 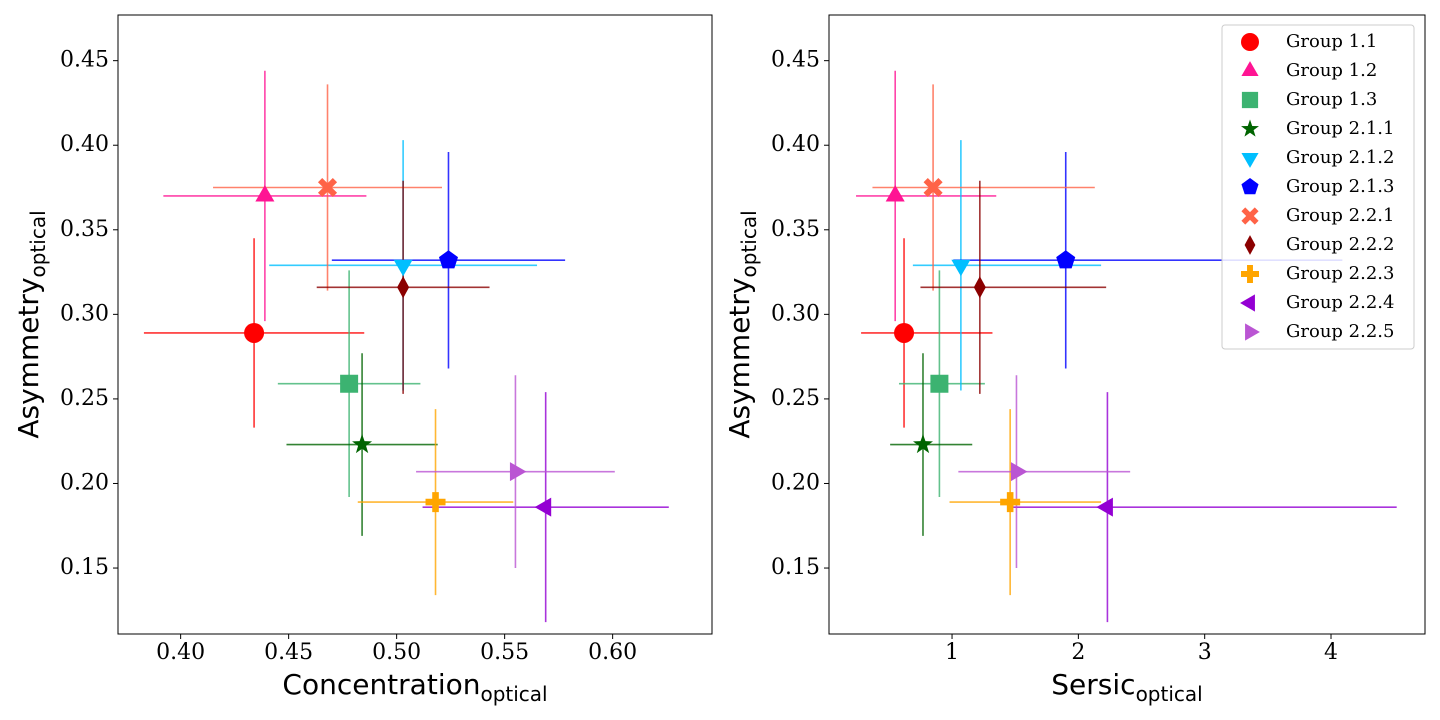 I want to click on legend-label: Group 1.1, so click(x=1331, y=41).